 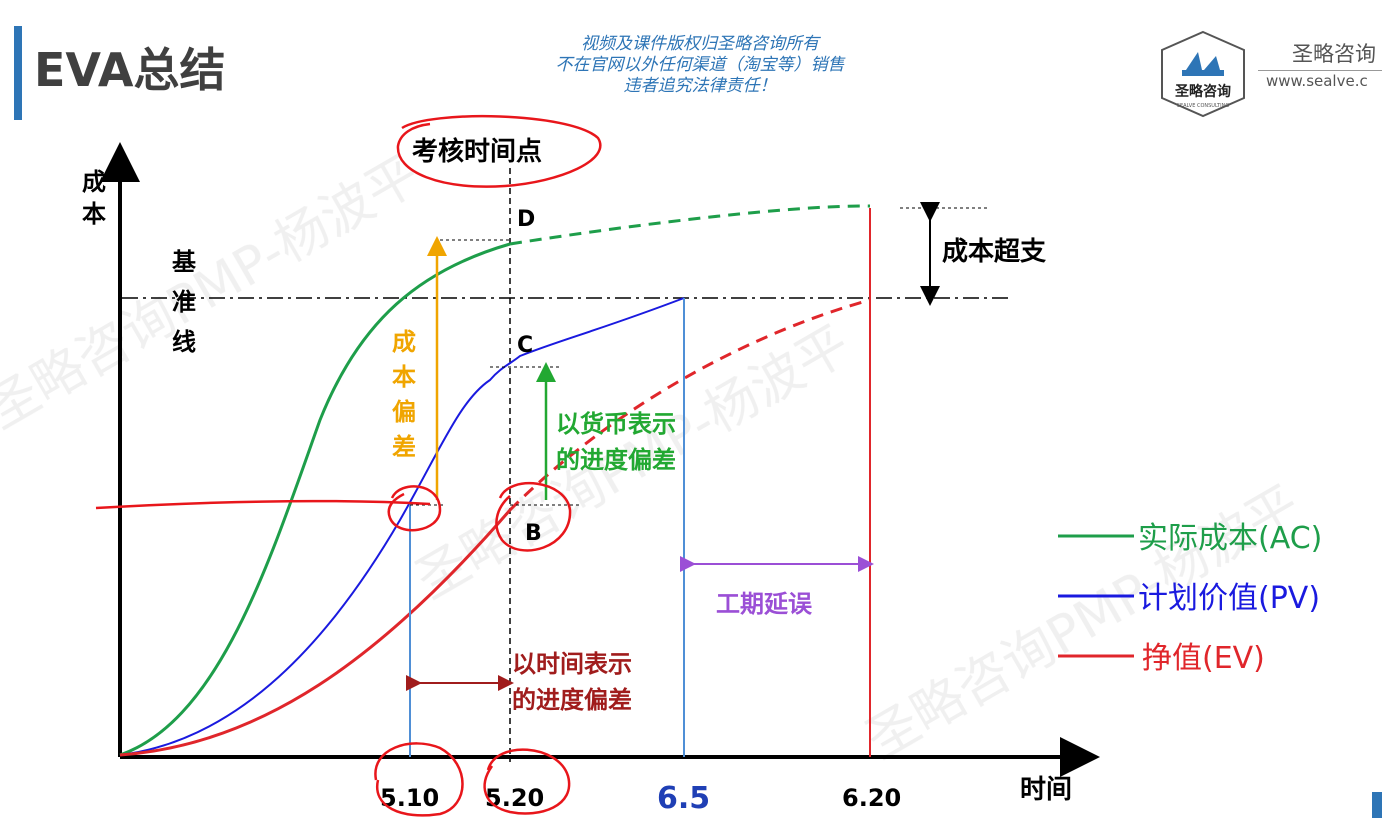 I want to click on time-variance-label-2: 的进度偏差, so click(x=572, y=700).